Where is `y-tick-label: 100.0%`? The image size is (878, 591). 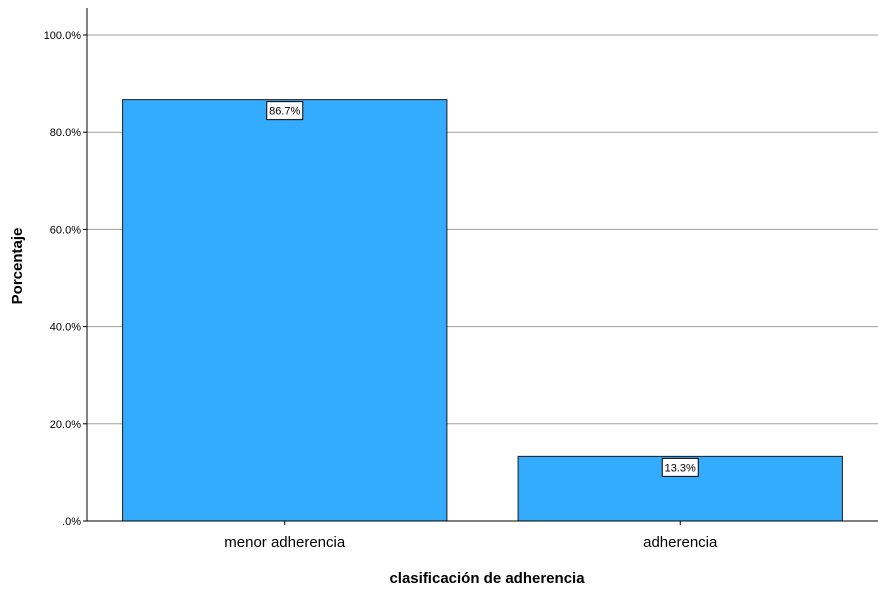
y-tick-label: 100.0% is located at coordinates (63, 36).